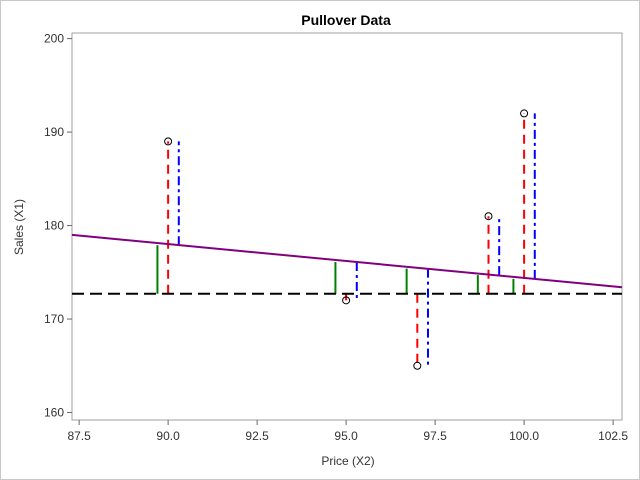 This screenshot has height=480, width=640. What do you see at coordinates (19, 227) in the screenshot?
I see `y-axis-label: Sales (X1)` at bounding box center [19, 227].